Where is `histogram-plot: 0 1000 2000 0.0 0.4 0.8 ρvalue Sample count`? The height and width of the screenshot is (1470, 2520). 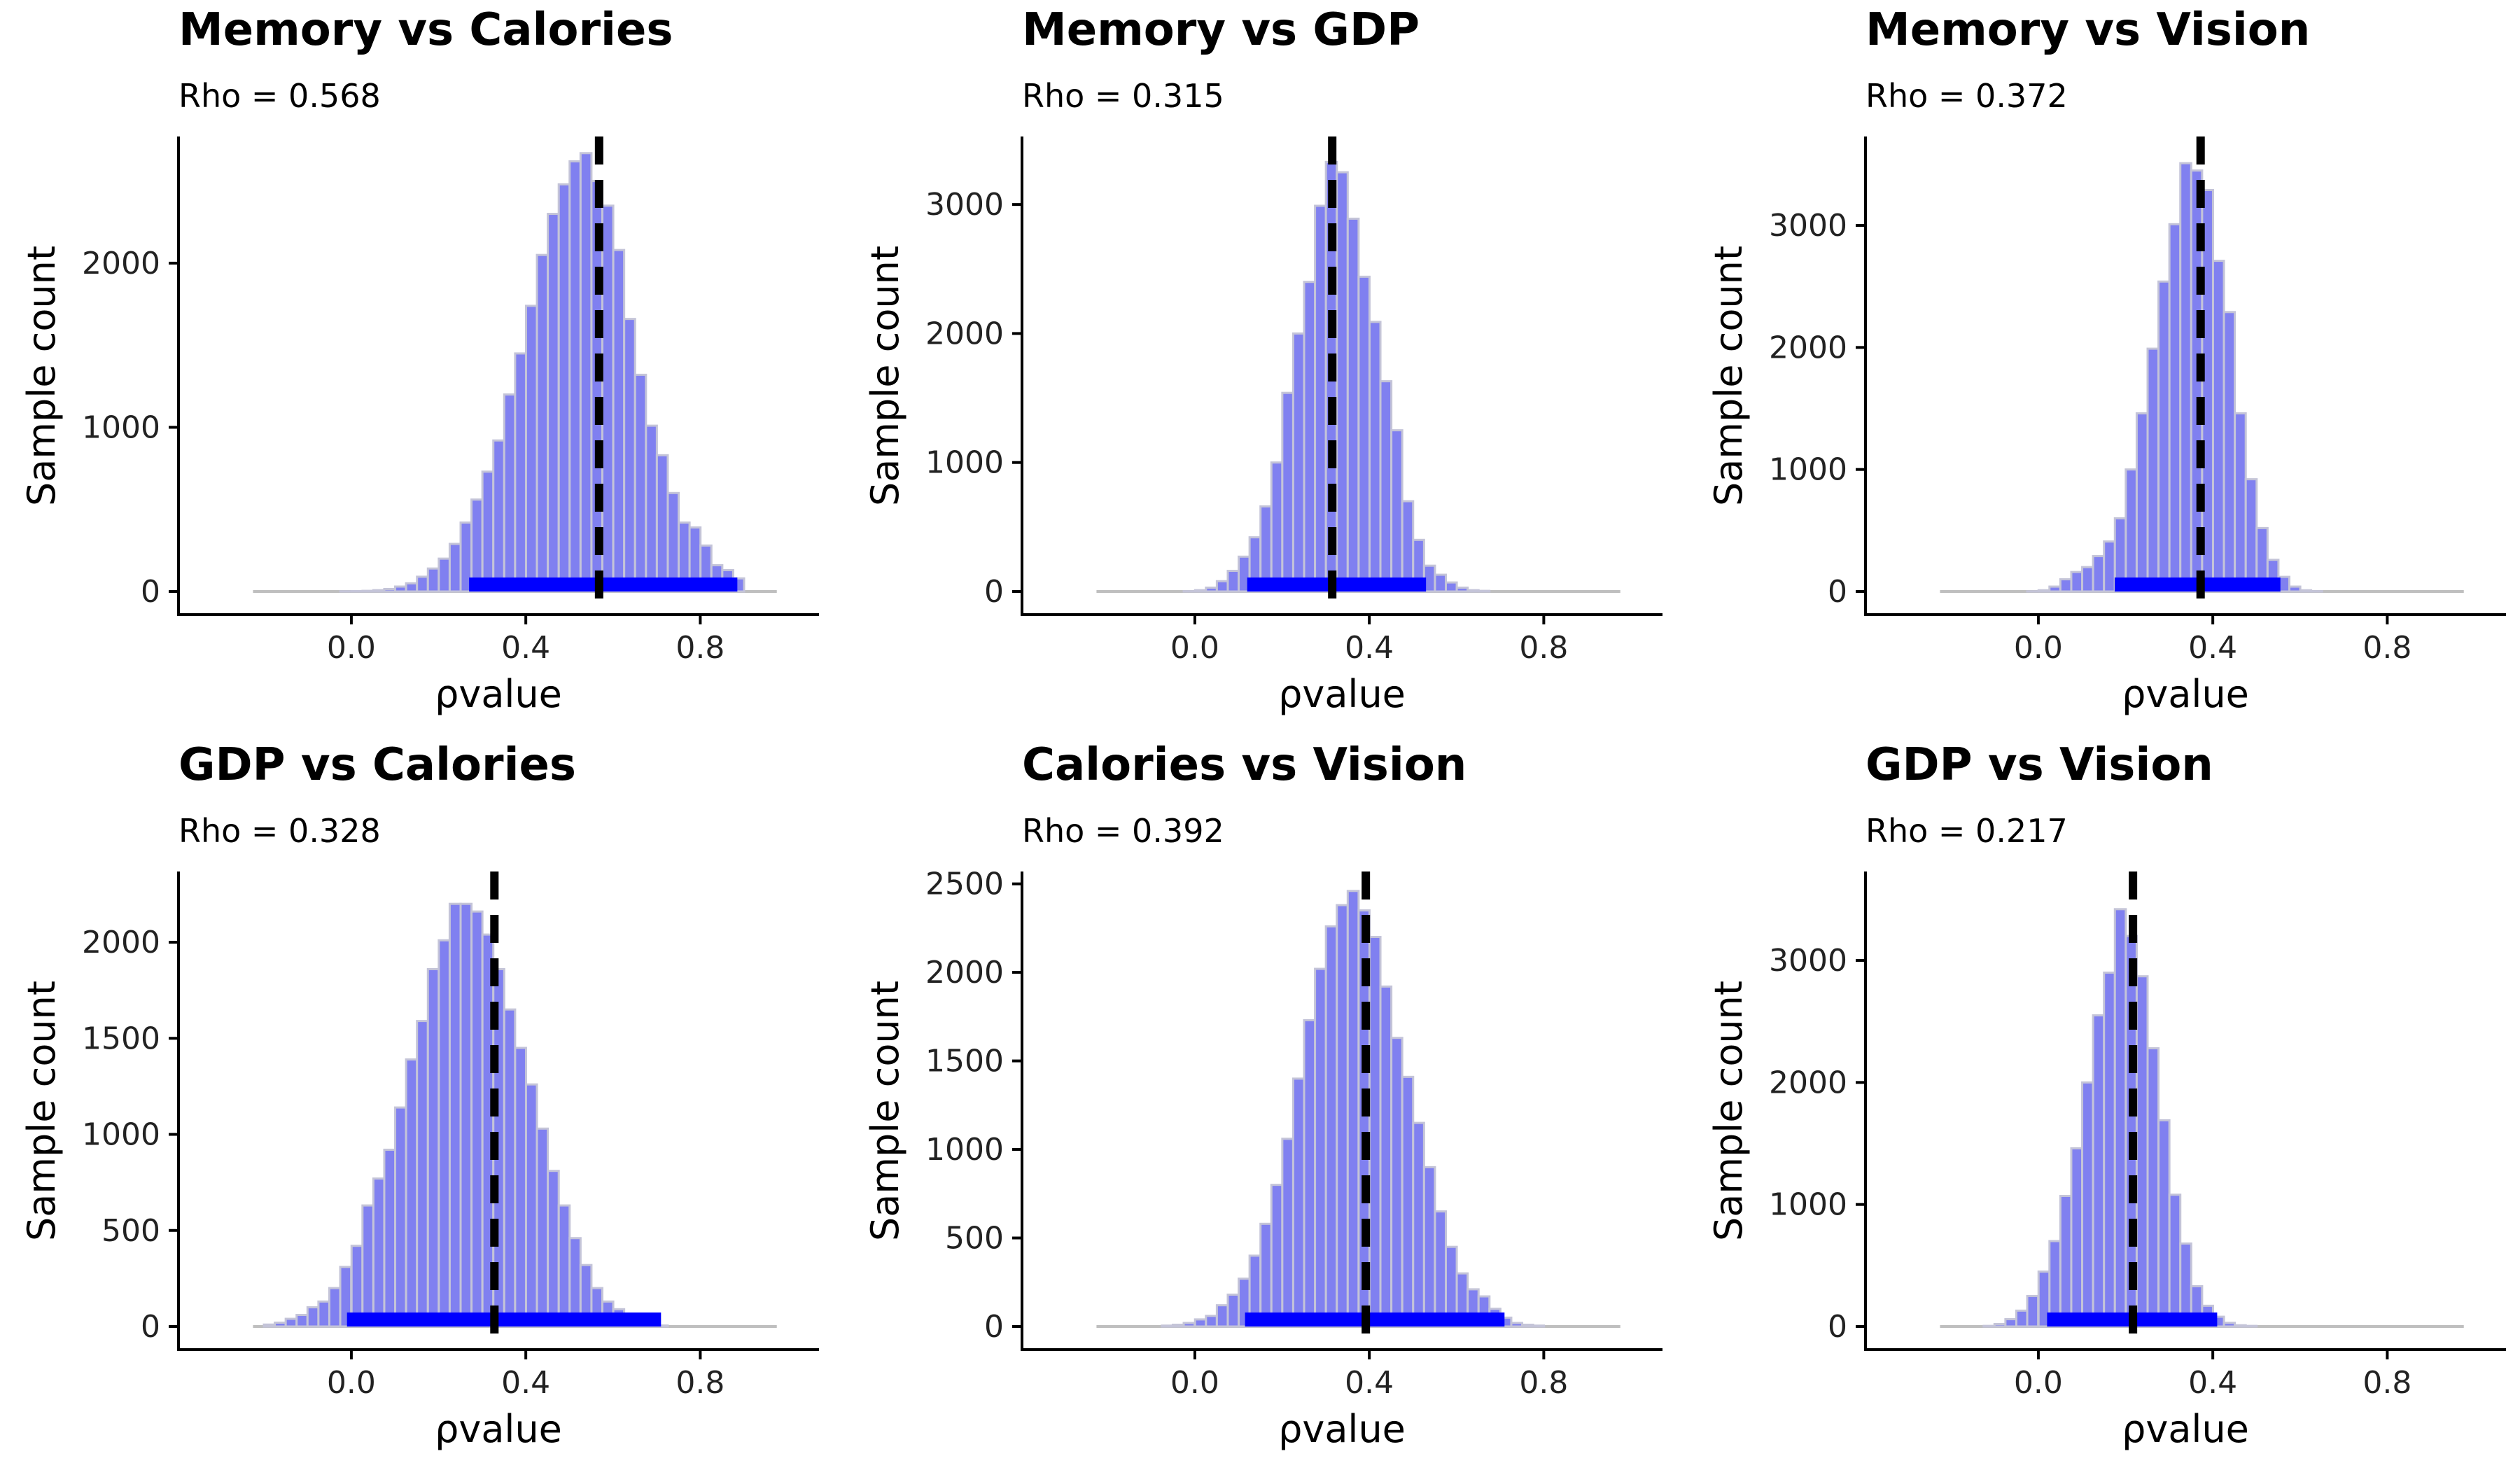 histogram-plot: 0 1000 2000 0.0 0.4 0.8 ρvalue Sample count is located at coordinates (419, 426).